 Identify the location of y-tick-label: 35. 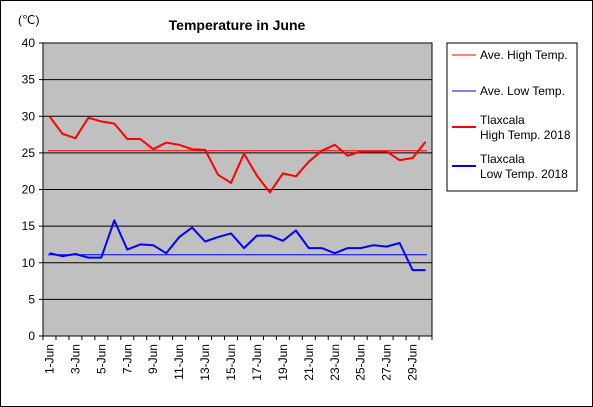
(29, 80).